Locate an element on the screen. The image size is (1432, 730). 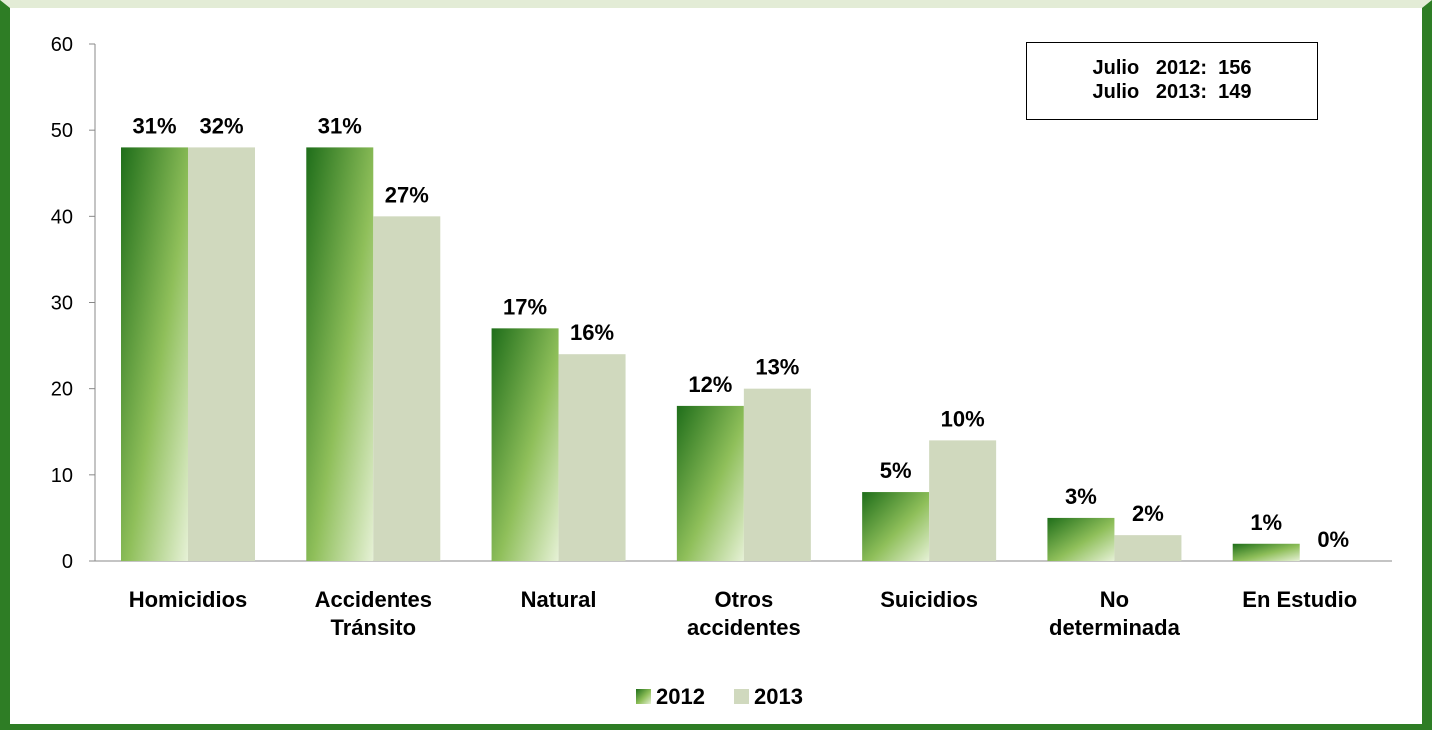
category-label: Accidentes is located at coordinates (373, 599).